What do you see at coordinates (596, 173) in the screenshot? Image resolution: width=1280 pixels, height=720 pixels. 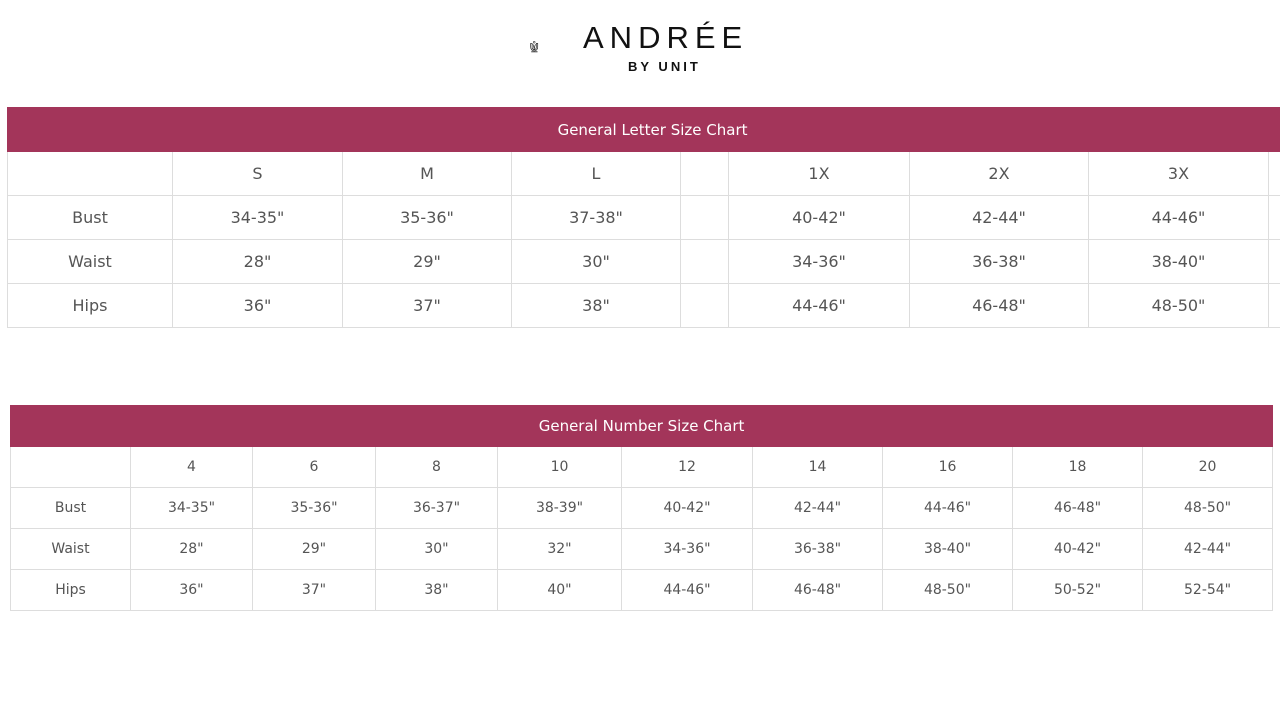 I see `size-header: L` at bounding box center [596, 173].